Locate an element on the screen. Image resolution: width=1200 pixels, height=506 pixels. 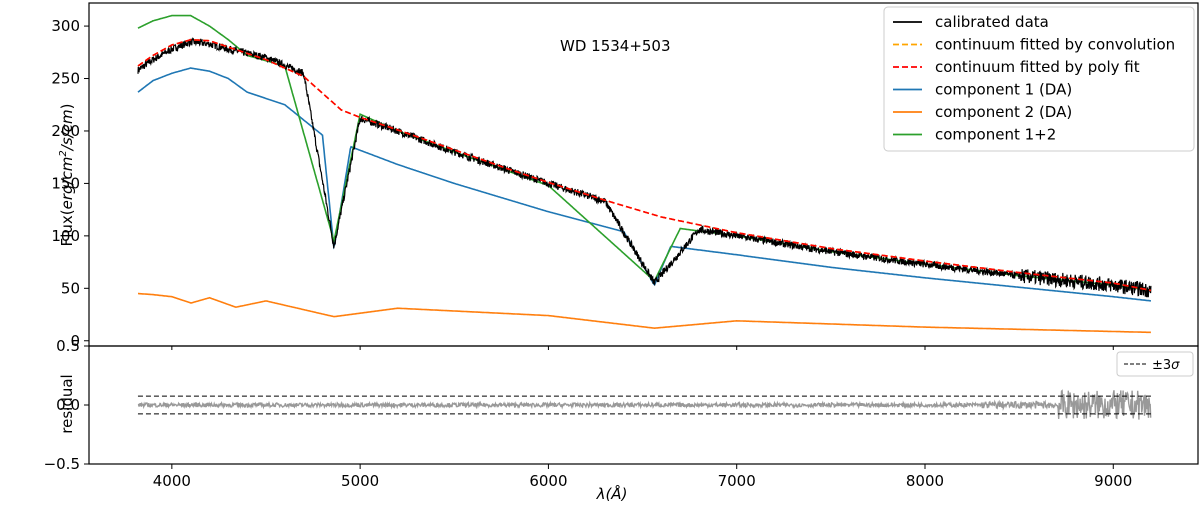
residual-line is located at coordinates (644, 404).